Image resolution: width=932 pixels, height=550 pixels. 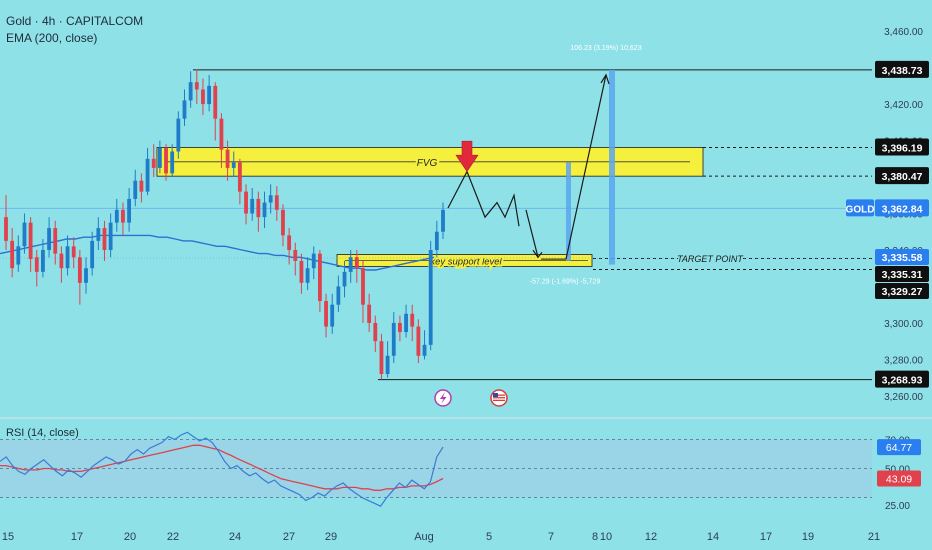 I want to click on rsi-ma-tag-bg, so click(x=899, y=478).